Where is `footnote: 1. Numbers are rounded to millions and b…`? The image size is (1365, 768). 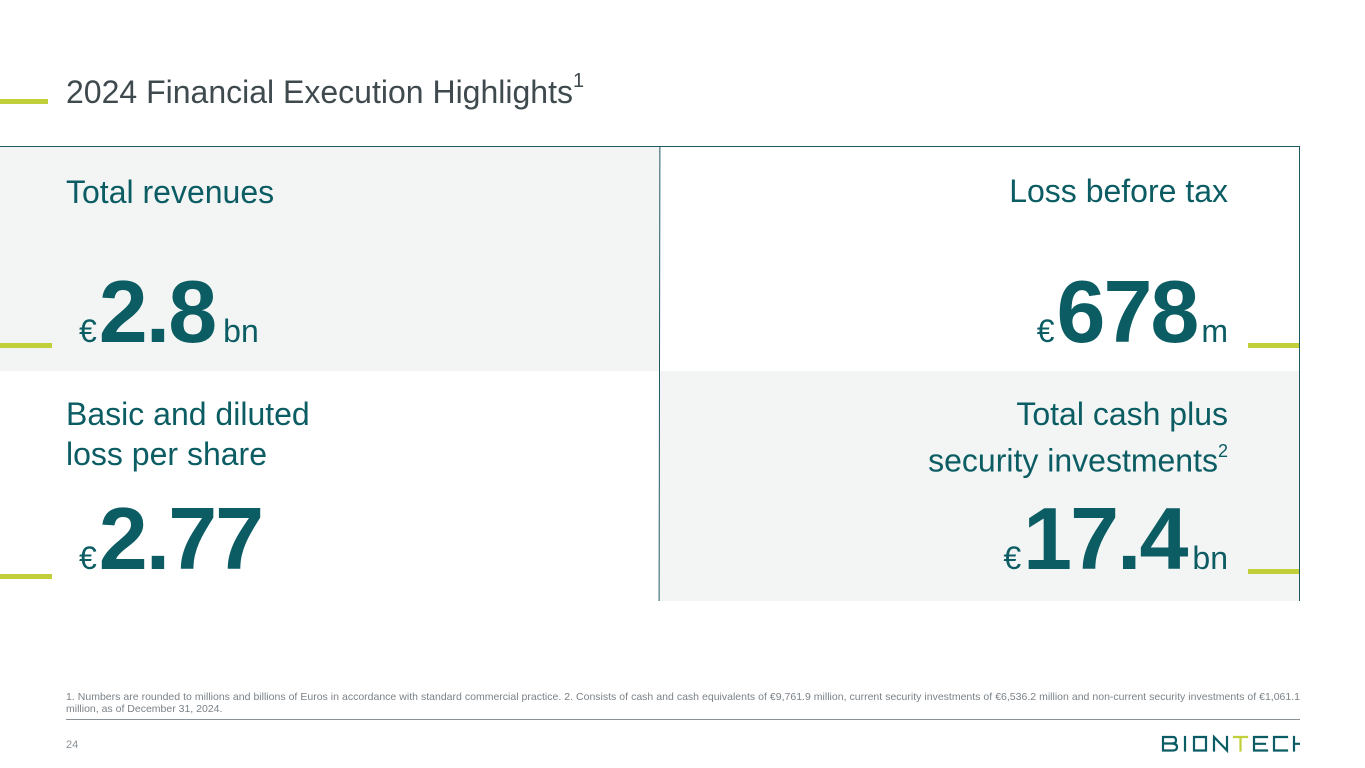 footnote: 1. Numbers are rounded to millions and b… is located at coordinates (683, 703).